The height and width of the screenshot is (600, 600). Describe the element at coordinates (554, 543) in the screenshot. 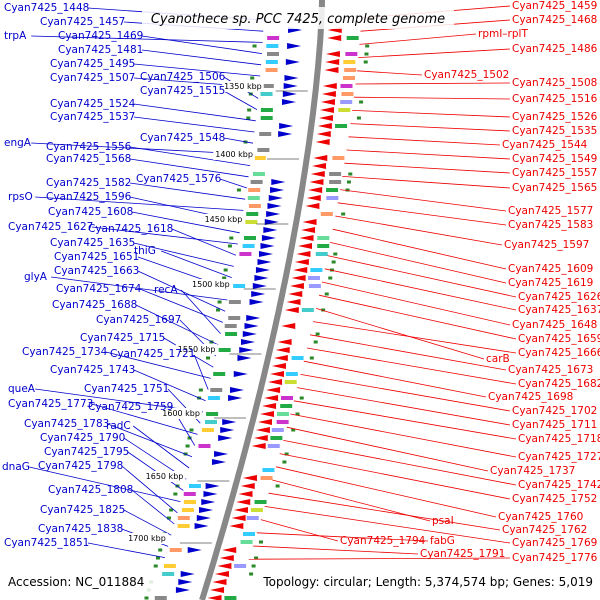

I see `right-gene-label: Cyan7425_1769` at that location.